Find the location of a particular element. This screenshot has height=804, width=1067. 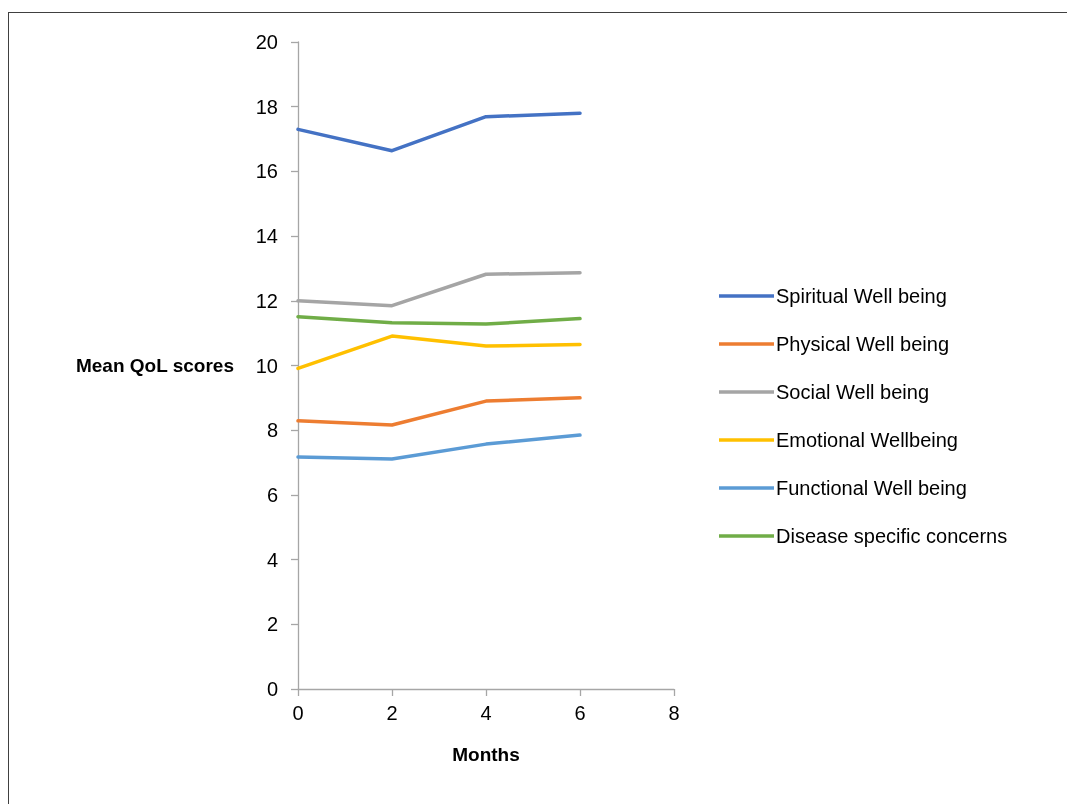

y-tick-label: 4 is located at coordinates (272, 559).